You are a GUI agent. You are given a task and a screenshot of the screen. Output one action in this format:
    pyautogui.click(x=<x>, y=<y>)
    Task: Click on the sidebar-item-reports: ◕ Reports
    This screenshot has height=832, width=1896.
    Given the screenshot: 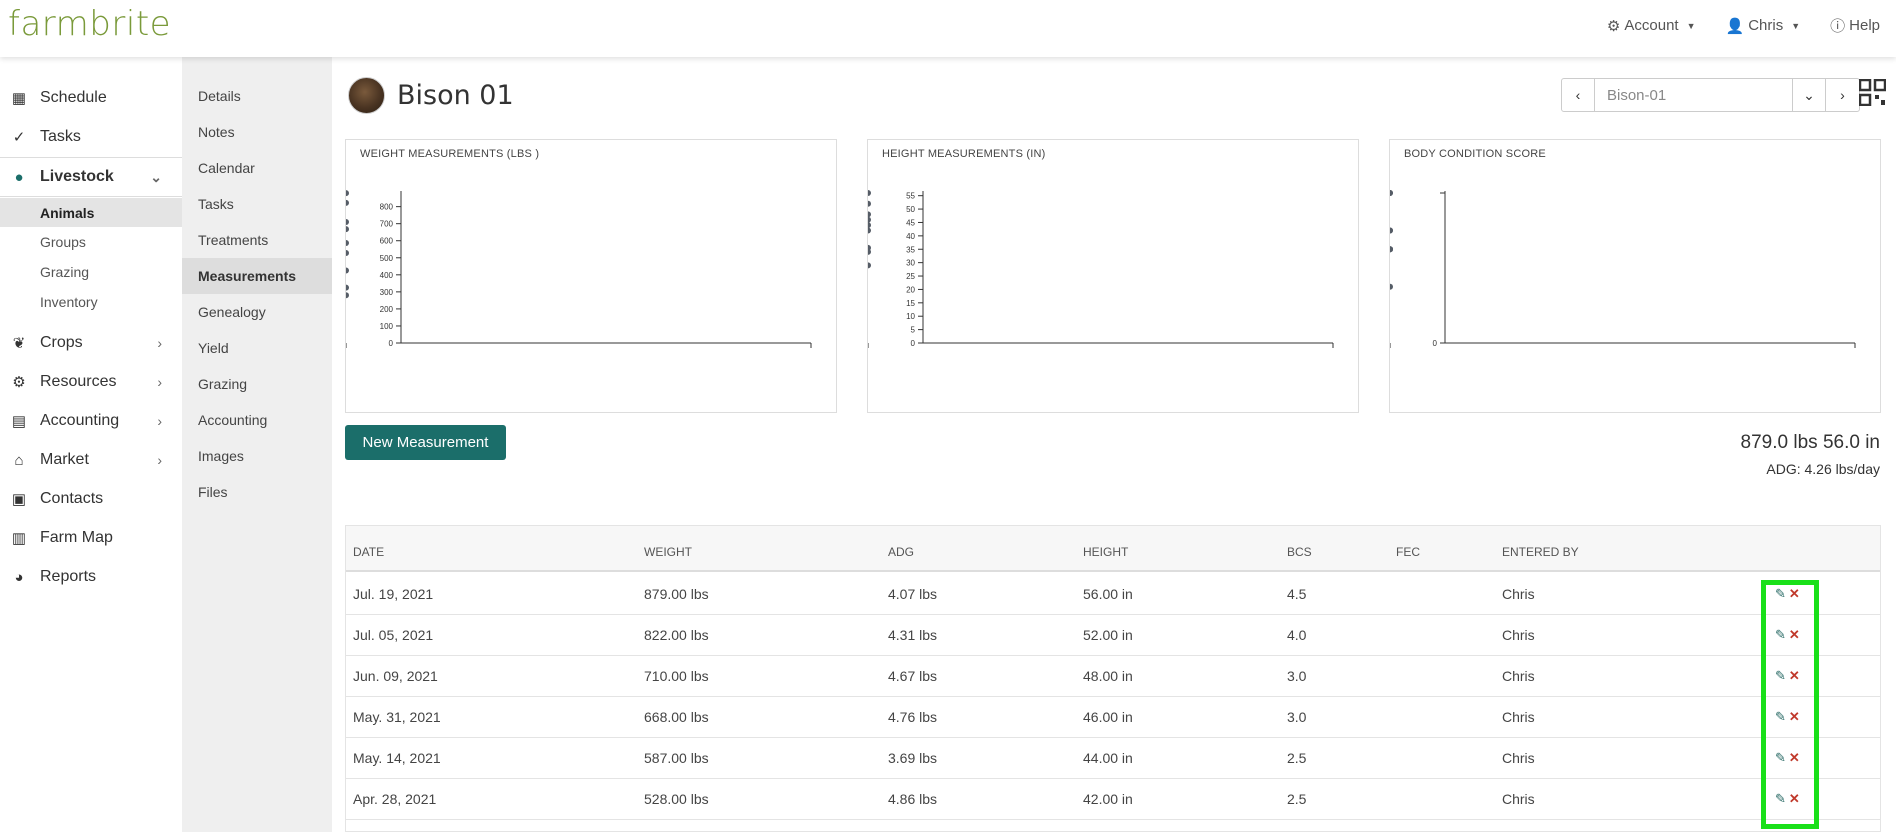 What is the action you would take?
    pyautogui.click(x=91, y=577)
    